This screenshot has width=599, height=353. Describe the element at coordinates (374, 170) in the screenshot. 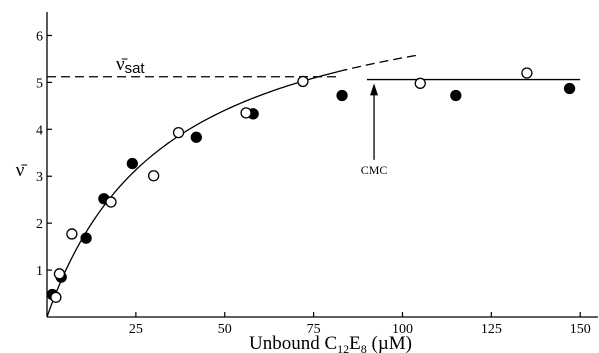

I see `cmc-label: CMC` at that location.